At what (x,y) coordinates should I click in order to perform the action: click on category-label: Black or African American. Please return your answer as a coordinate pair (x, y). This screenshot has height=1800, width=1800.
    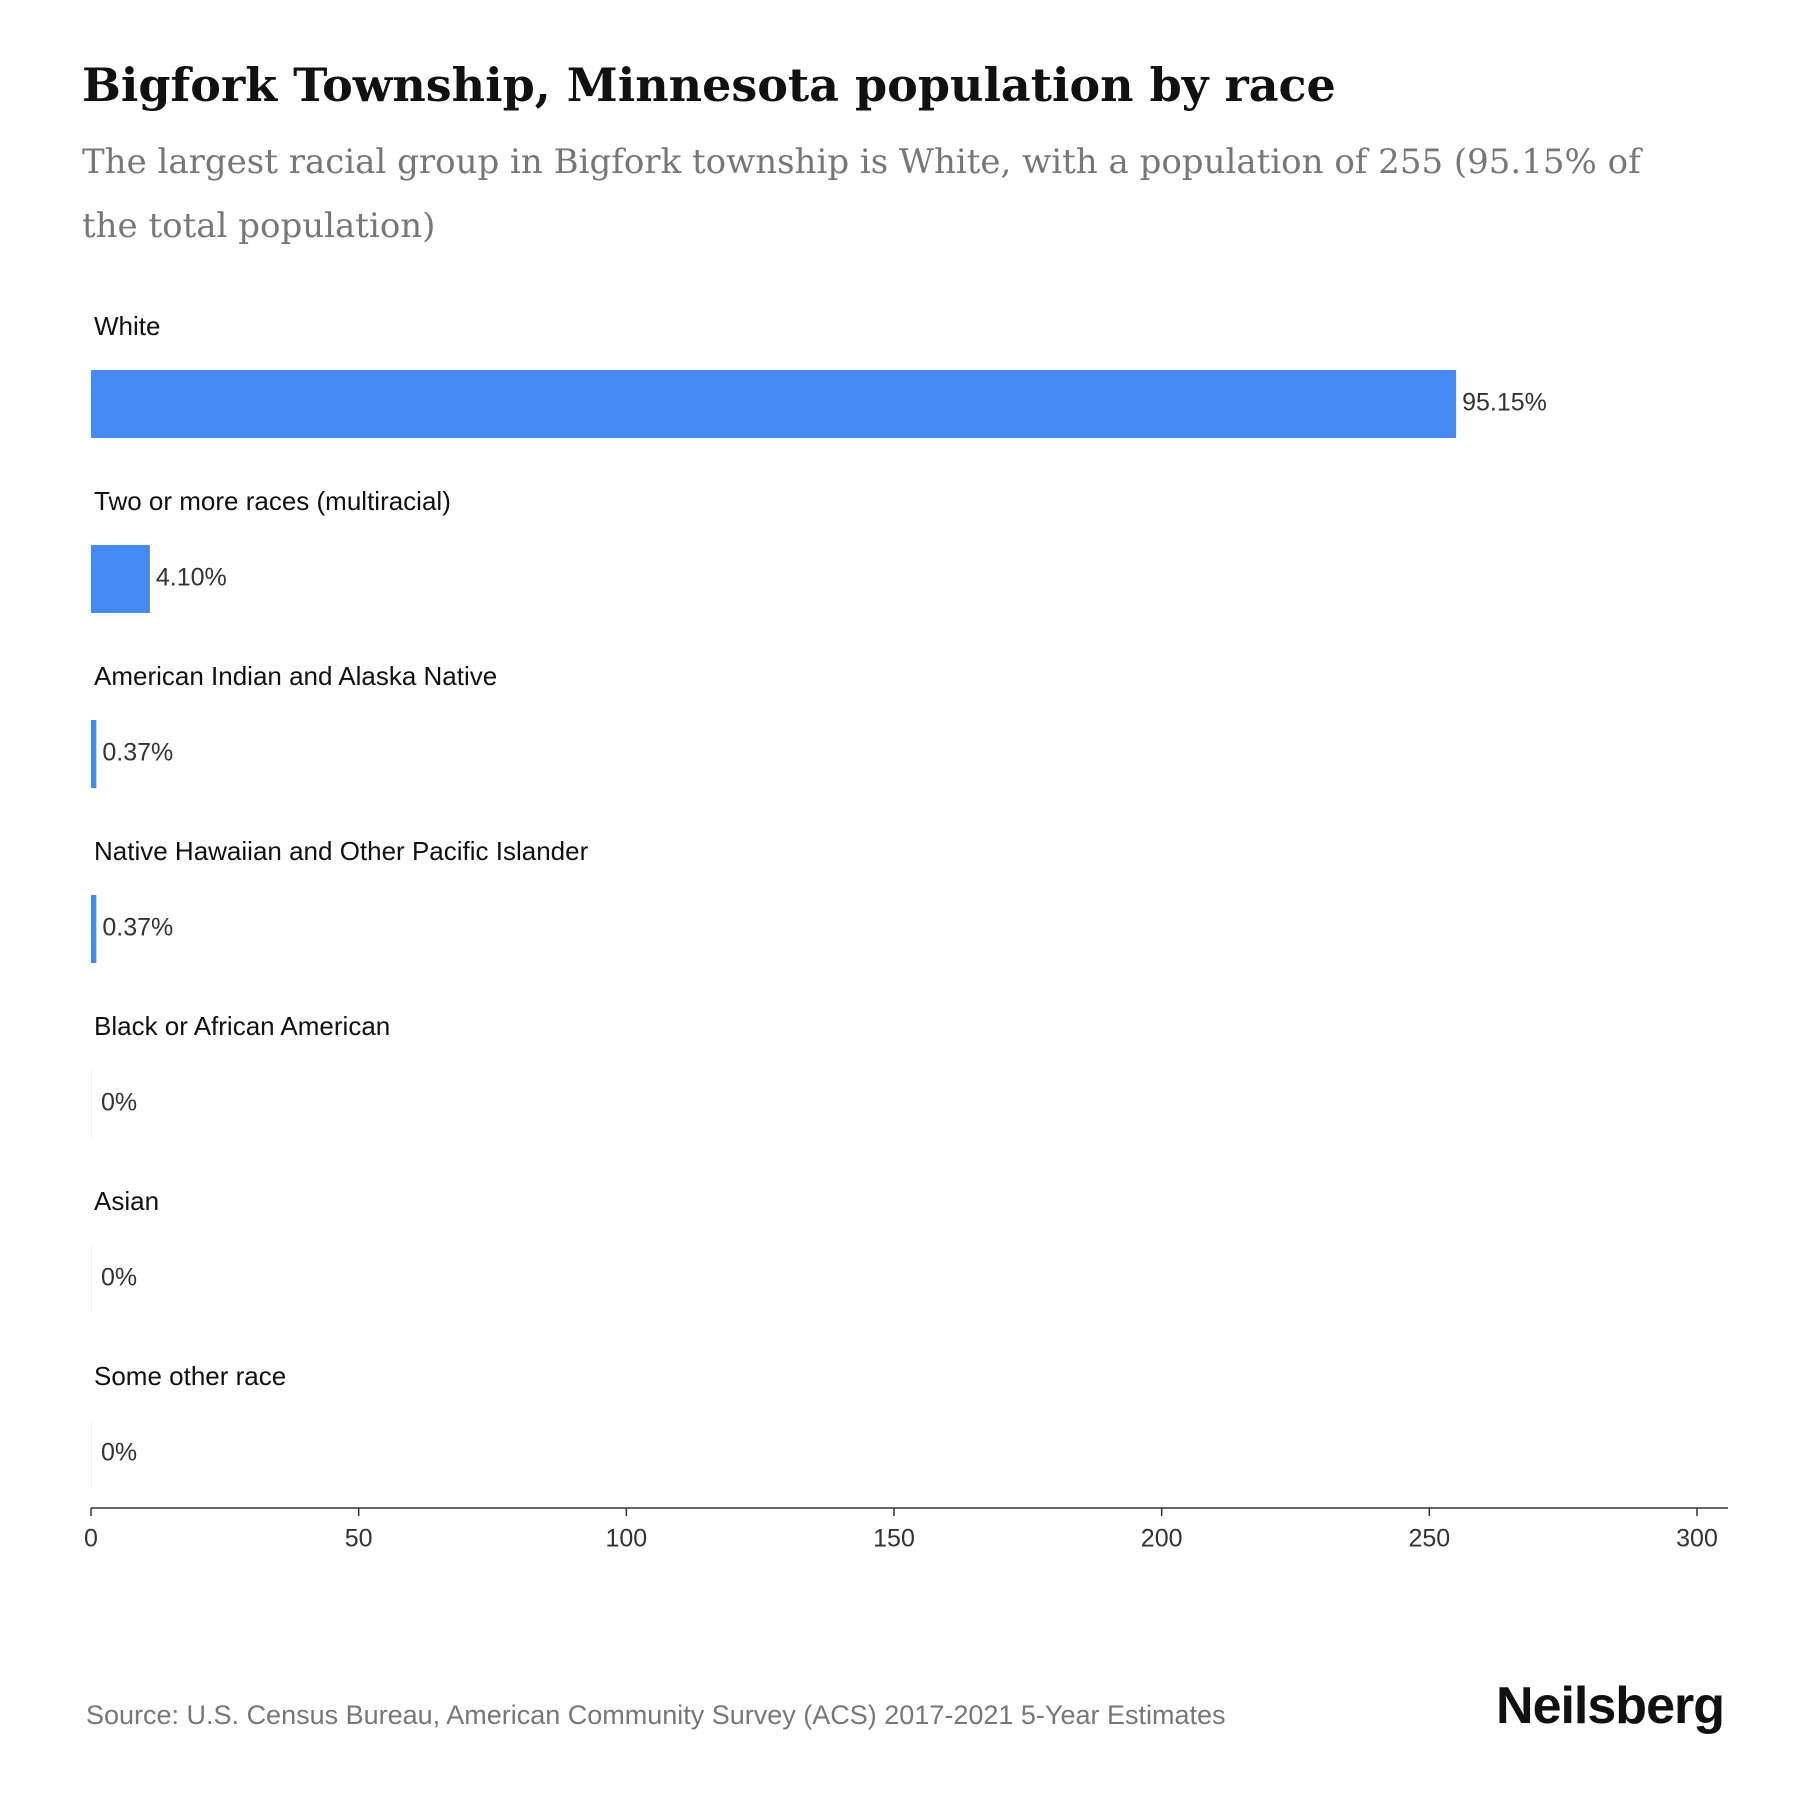
    Looking at the image, I should click on (242, 1026).